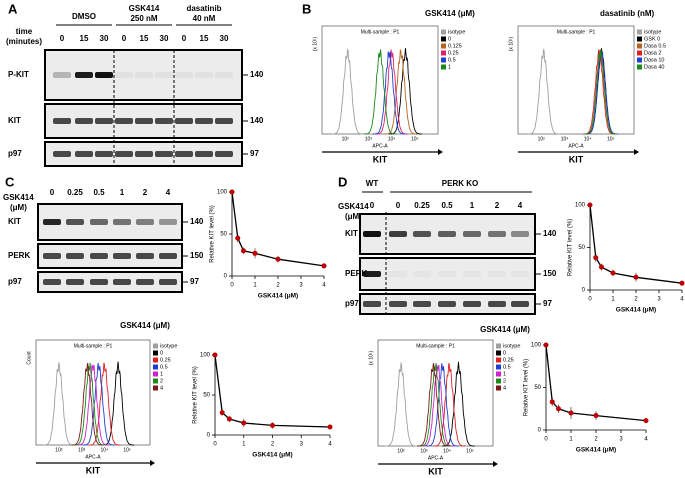 This screenshot has height=478, width=685. Describe the element at coordinates (356, 273) in the screenshot. I see `row-label: PERK` at that location.